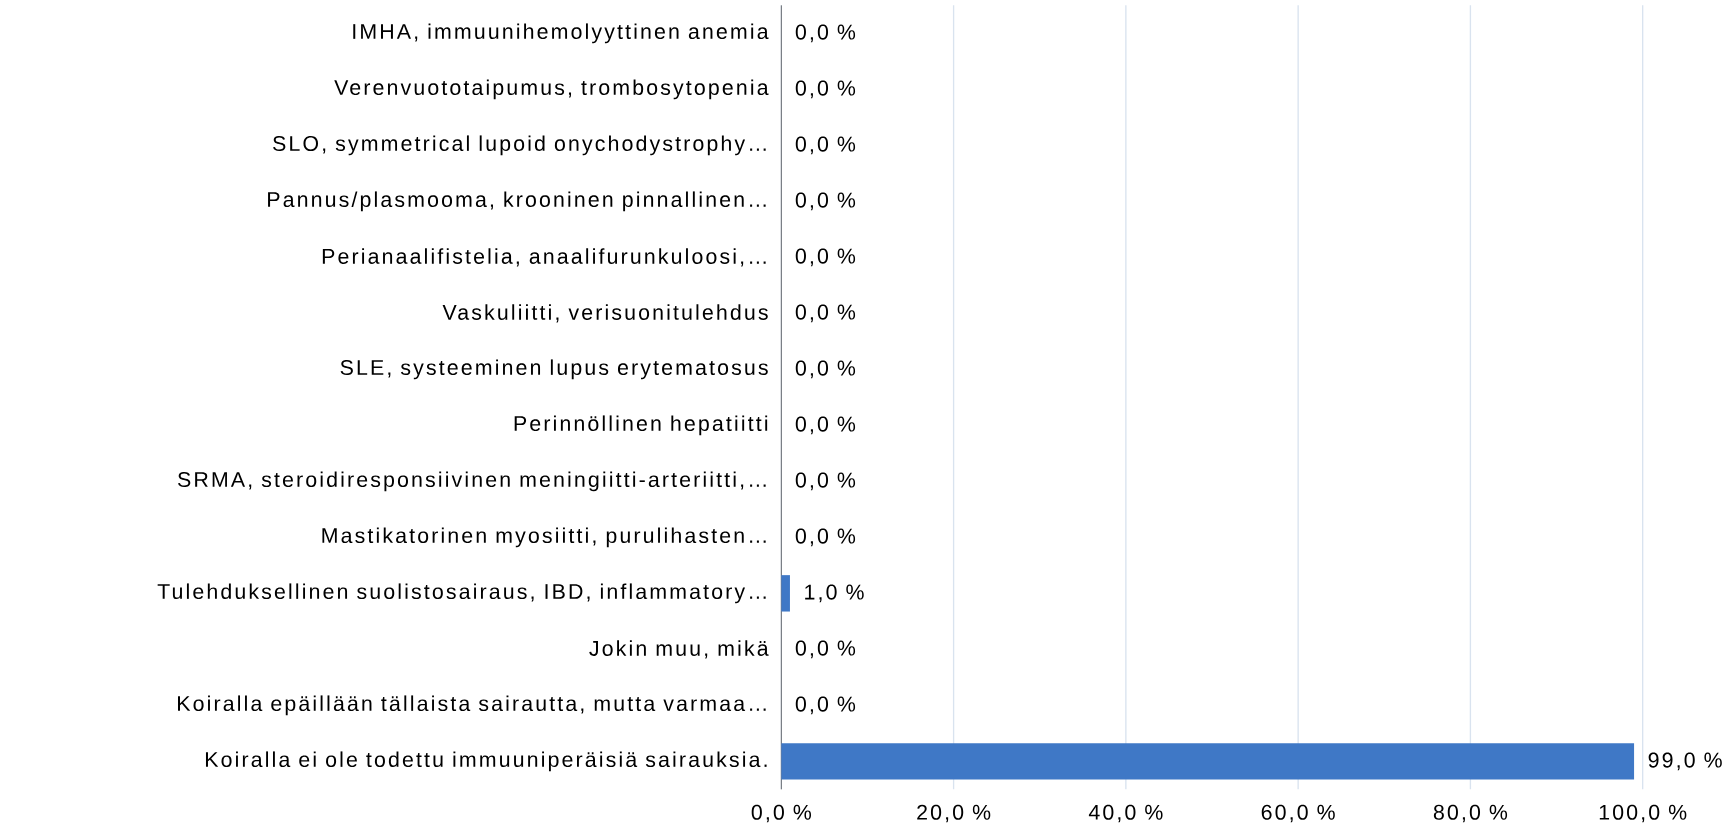 The height and width of the screenshot is (836, 1729). What do you see at coordinates (551, 89) in the screenshot?
I see `y-tick-label: Verenvuototaipumus, trombosytopenia` at bounding box center [551, 89].